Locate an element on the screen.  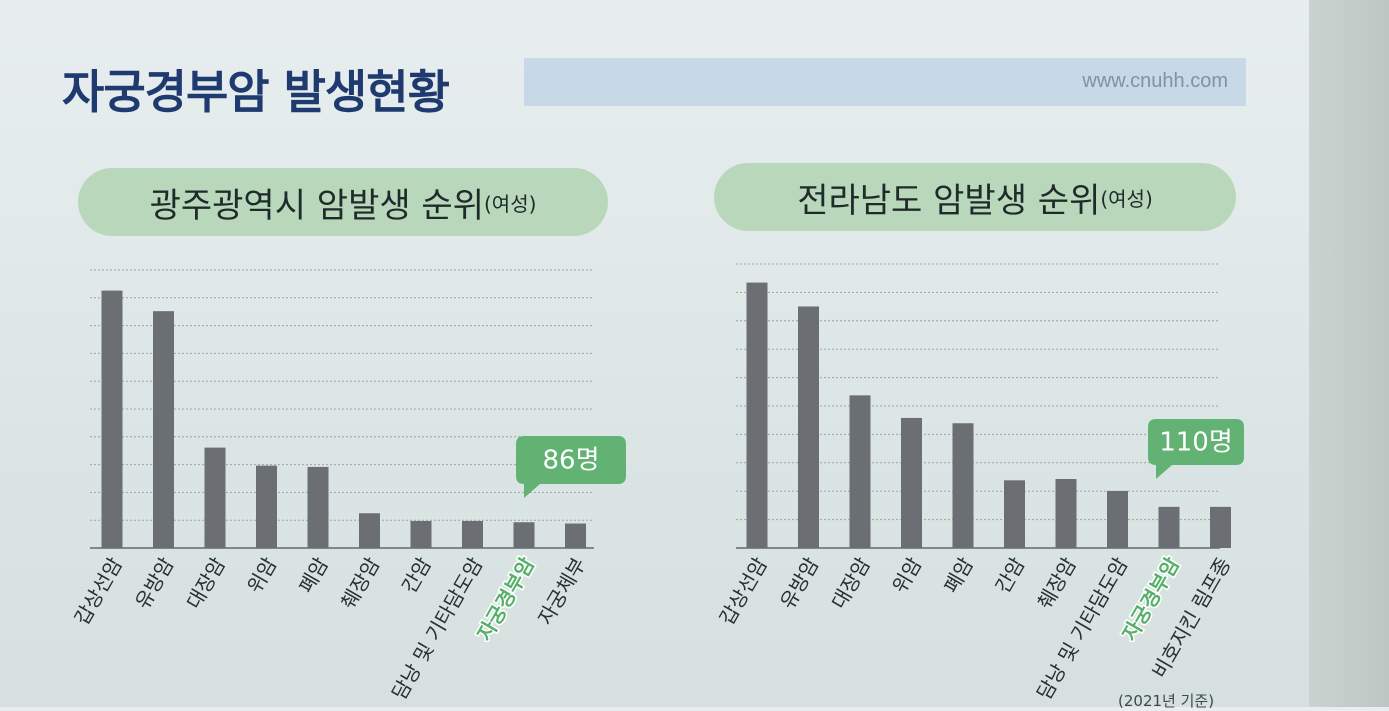
chart-title-gwangju-text: 광주광역시 암발생 순위 is located at coordinates (316, 205).